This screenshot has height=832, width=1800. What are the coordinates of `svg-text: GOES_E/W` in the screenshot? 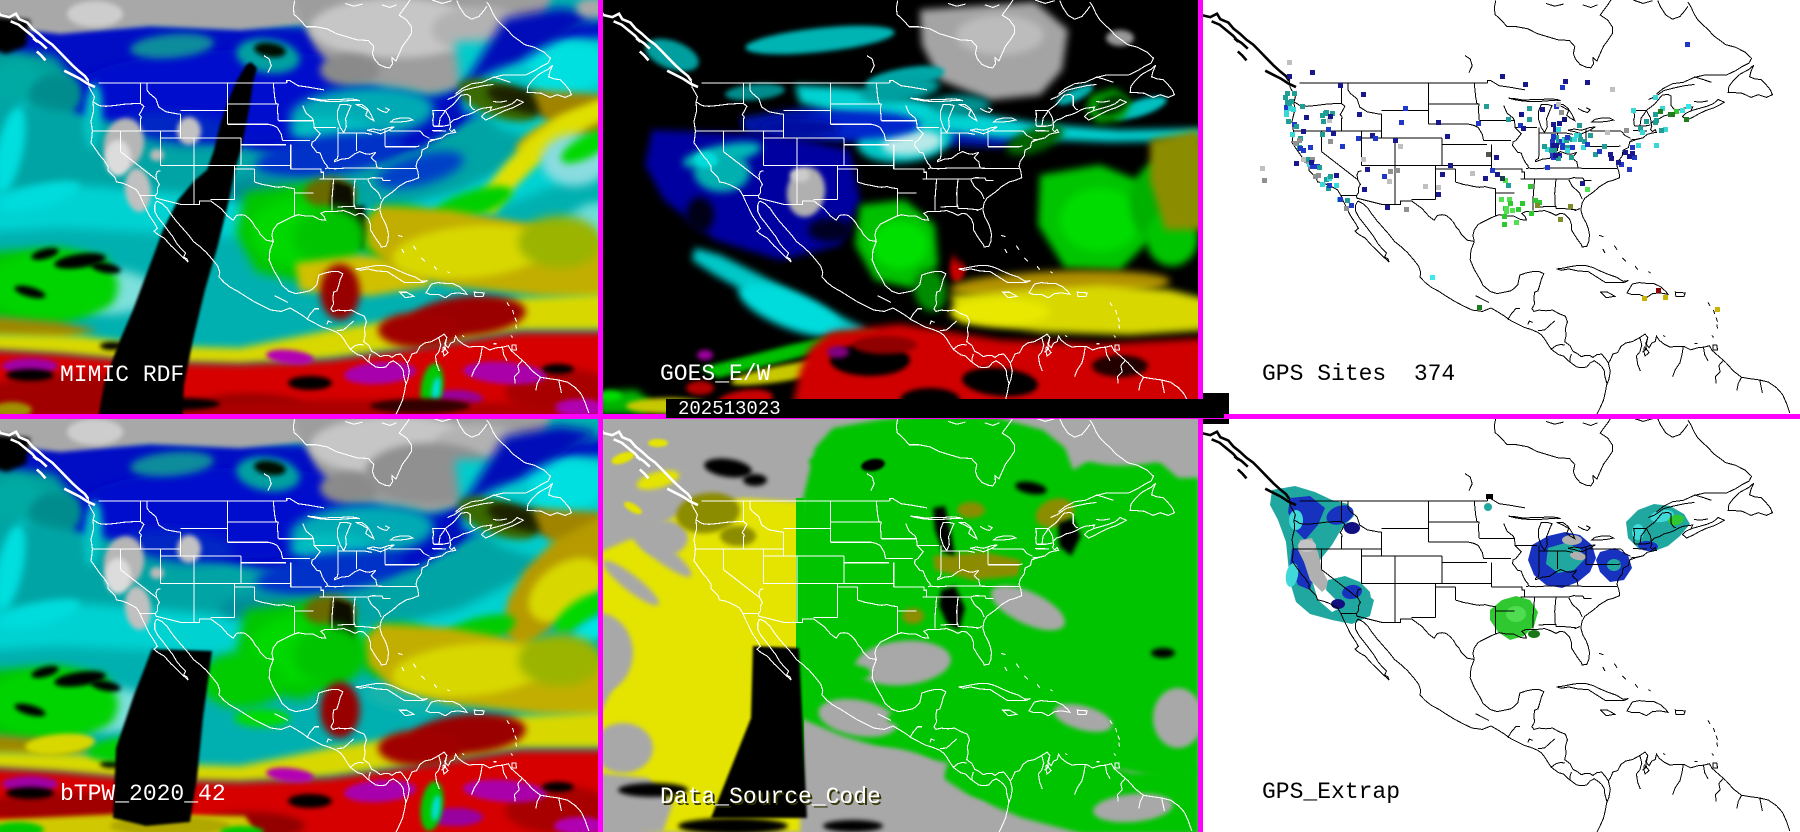 It's located at (715, 374).